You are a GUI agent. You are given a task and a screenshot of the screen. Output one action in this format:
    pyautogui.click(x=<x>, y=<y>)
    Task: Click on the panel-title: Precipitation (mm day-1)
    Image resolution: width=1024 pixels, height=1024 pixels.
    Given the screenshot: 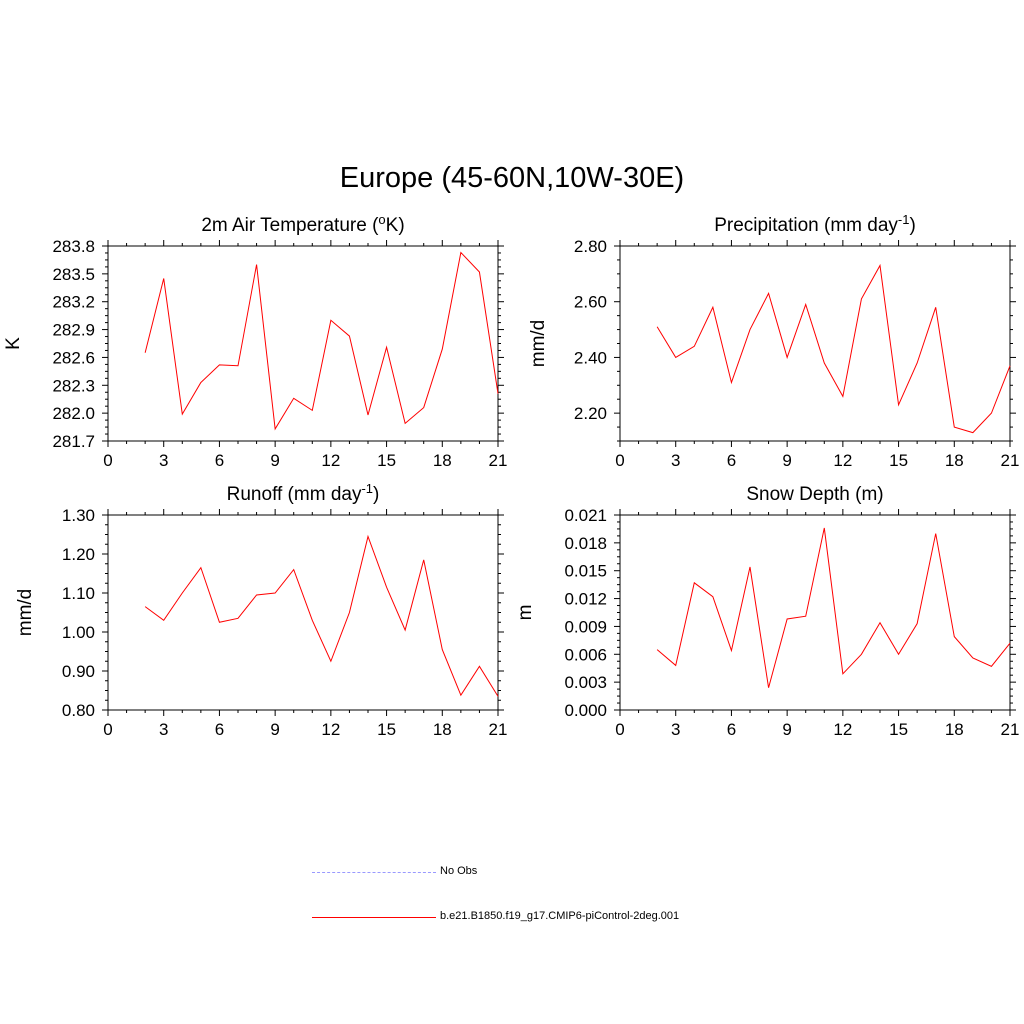 What is the action you would take?
    pyautogui.click(x=815, y=224)
    